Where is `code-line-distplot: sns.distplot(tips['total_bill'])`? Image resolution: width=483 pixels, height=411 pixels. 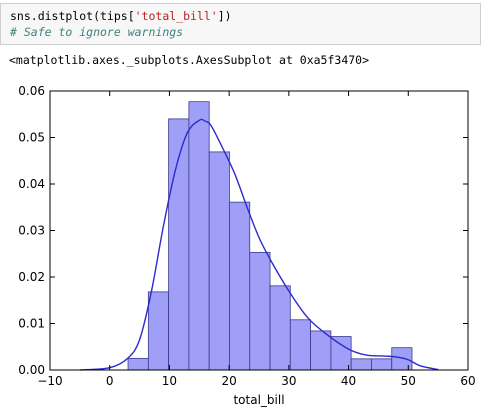
code-line-distplot: sns.distplot(tips['total_bill']) is located at coordinates (121, 16).